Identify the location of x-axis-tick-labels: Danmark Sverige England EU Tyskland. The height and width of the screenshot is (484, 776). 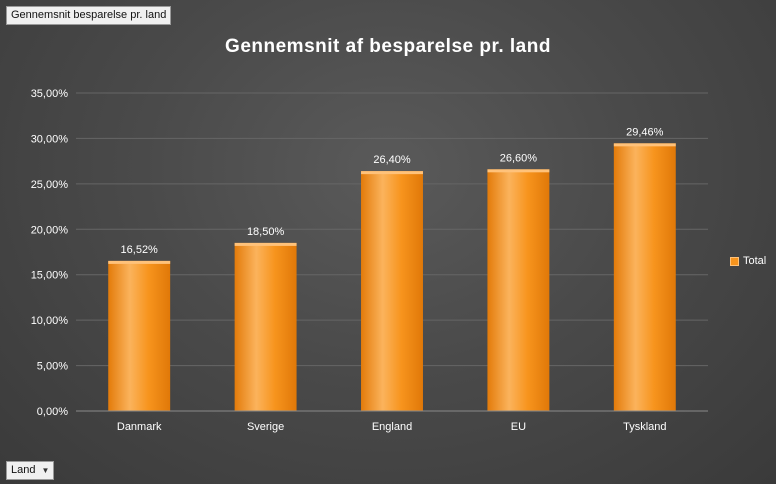
(392, 427).